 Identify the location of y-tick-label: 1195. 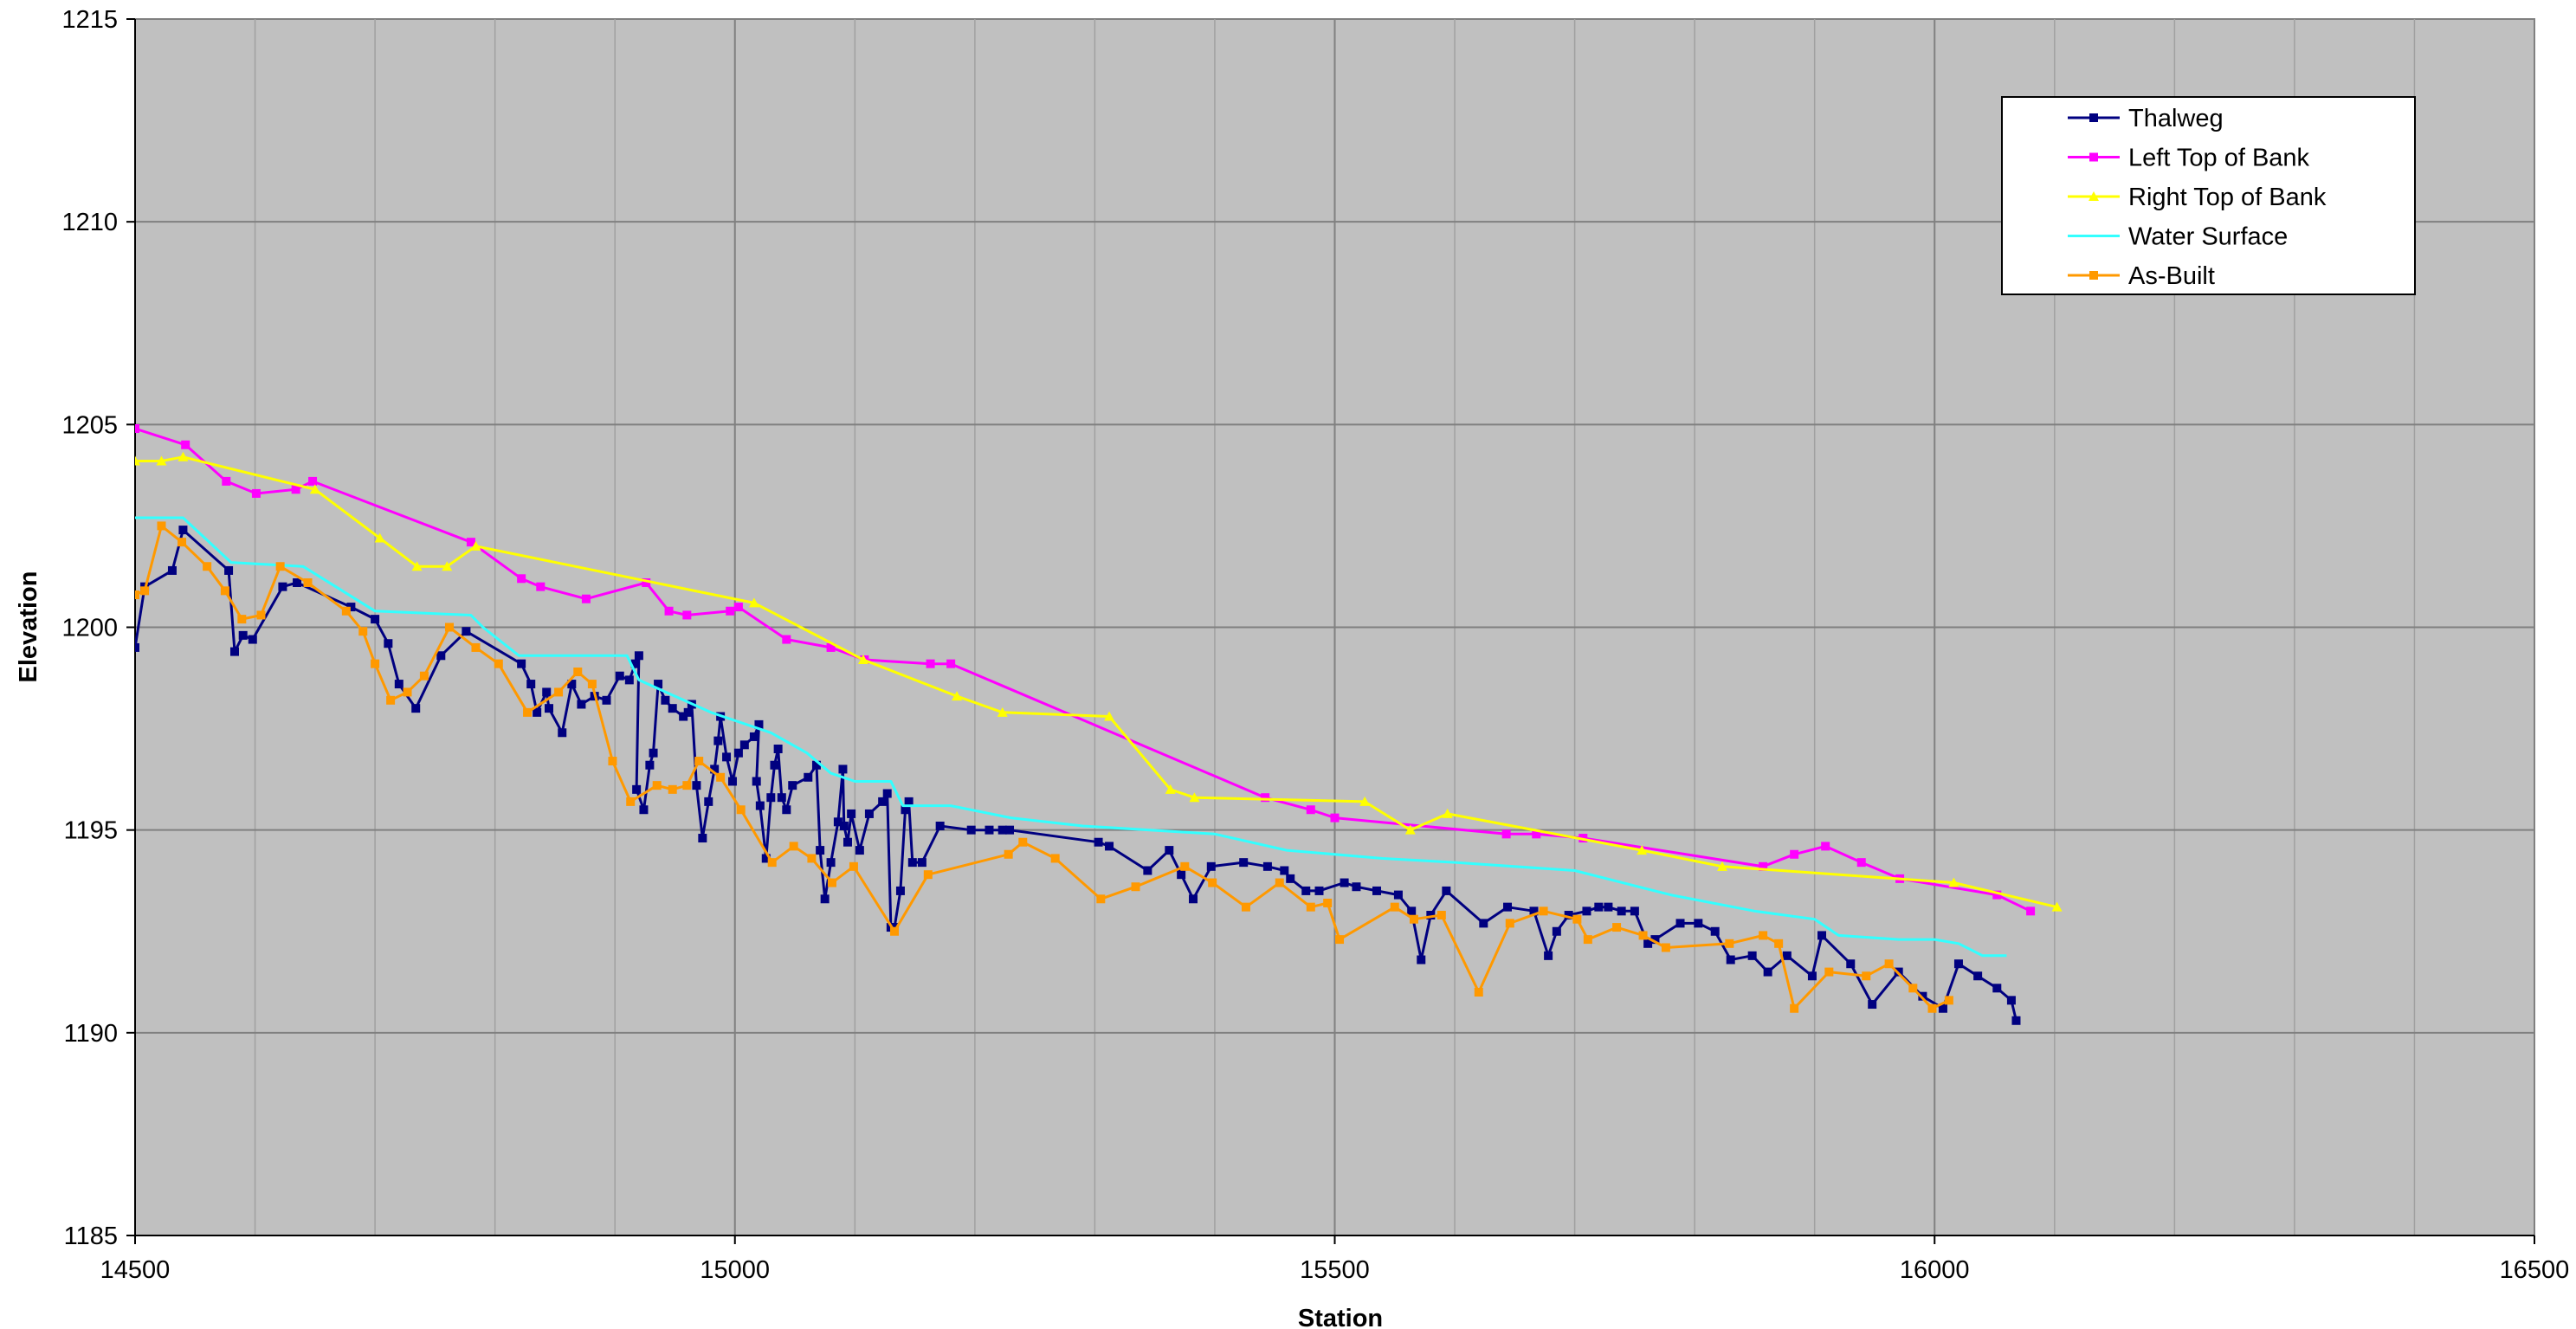
(91, 831).